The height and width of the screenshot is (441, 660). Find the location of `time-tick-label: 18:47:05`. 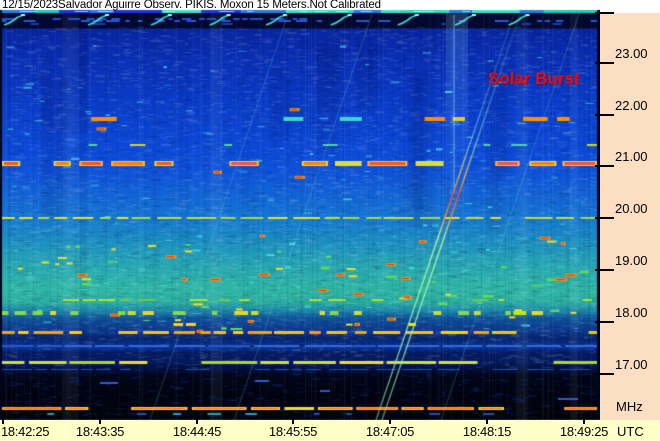

time-tick-label: 18:47:05 is located at coordinates (390, 431).